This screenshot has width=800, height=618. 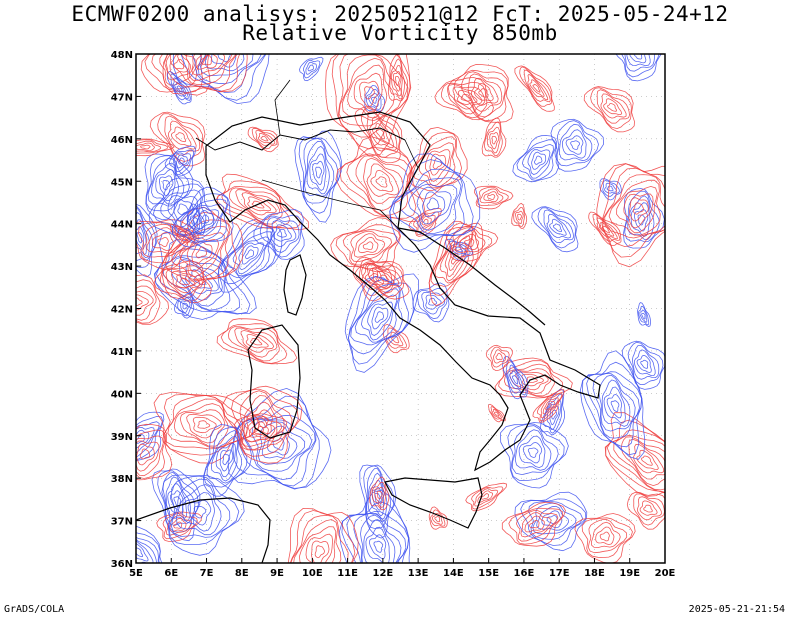 I want to click on lon-tick-label: 7E, so click(x=207, y=573).